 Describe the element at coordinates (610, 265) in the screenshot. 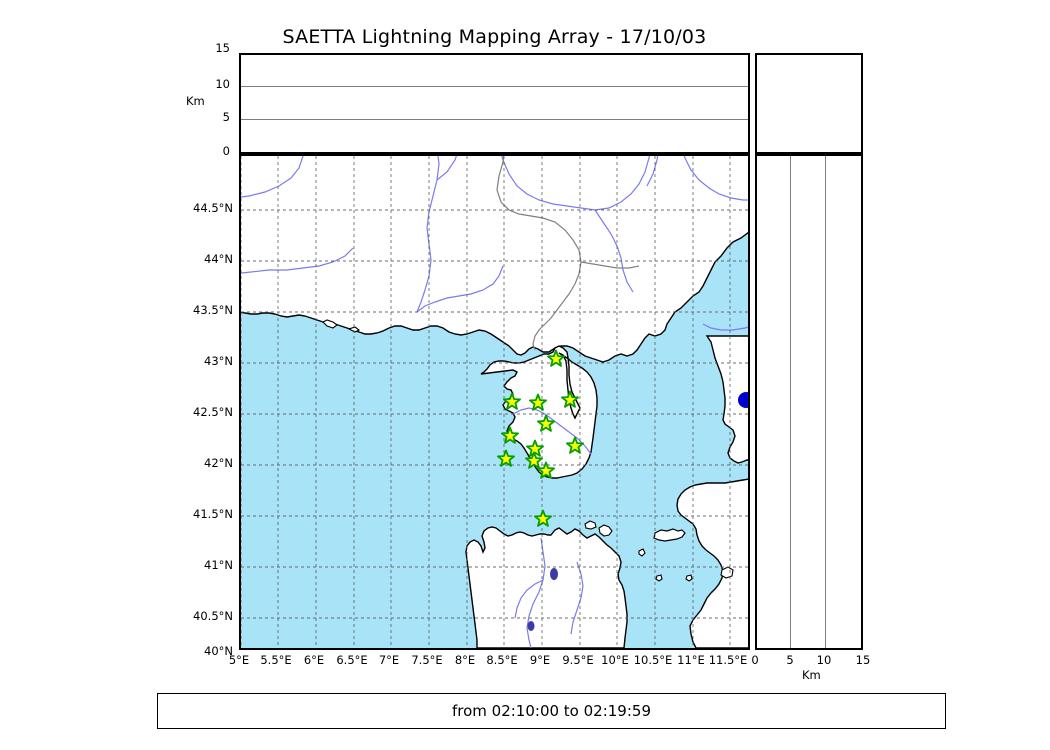

I see `border-italy-inner` at that location.